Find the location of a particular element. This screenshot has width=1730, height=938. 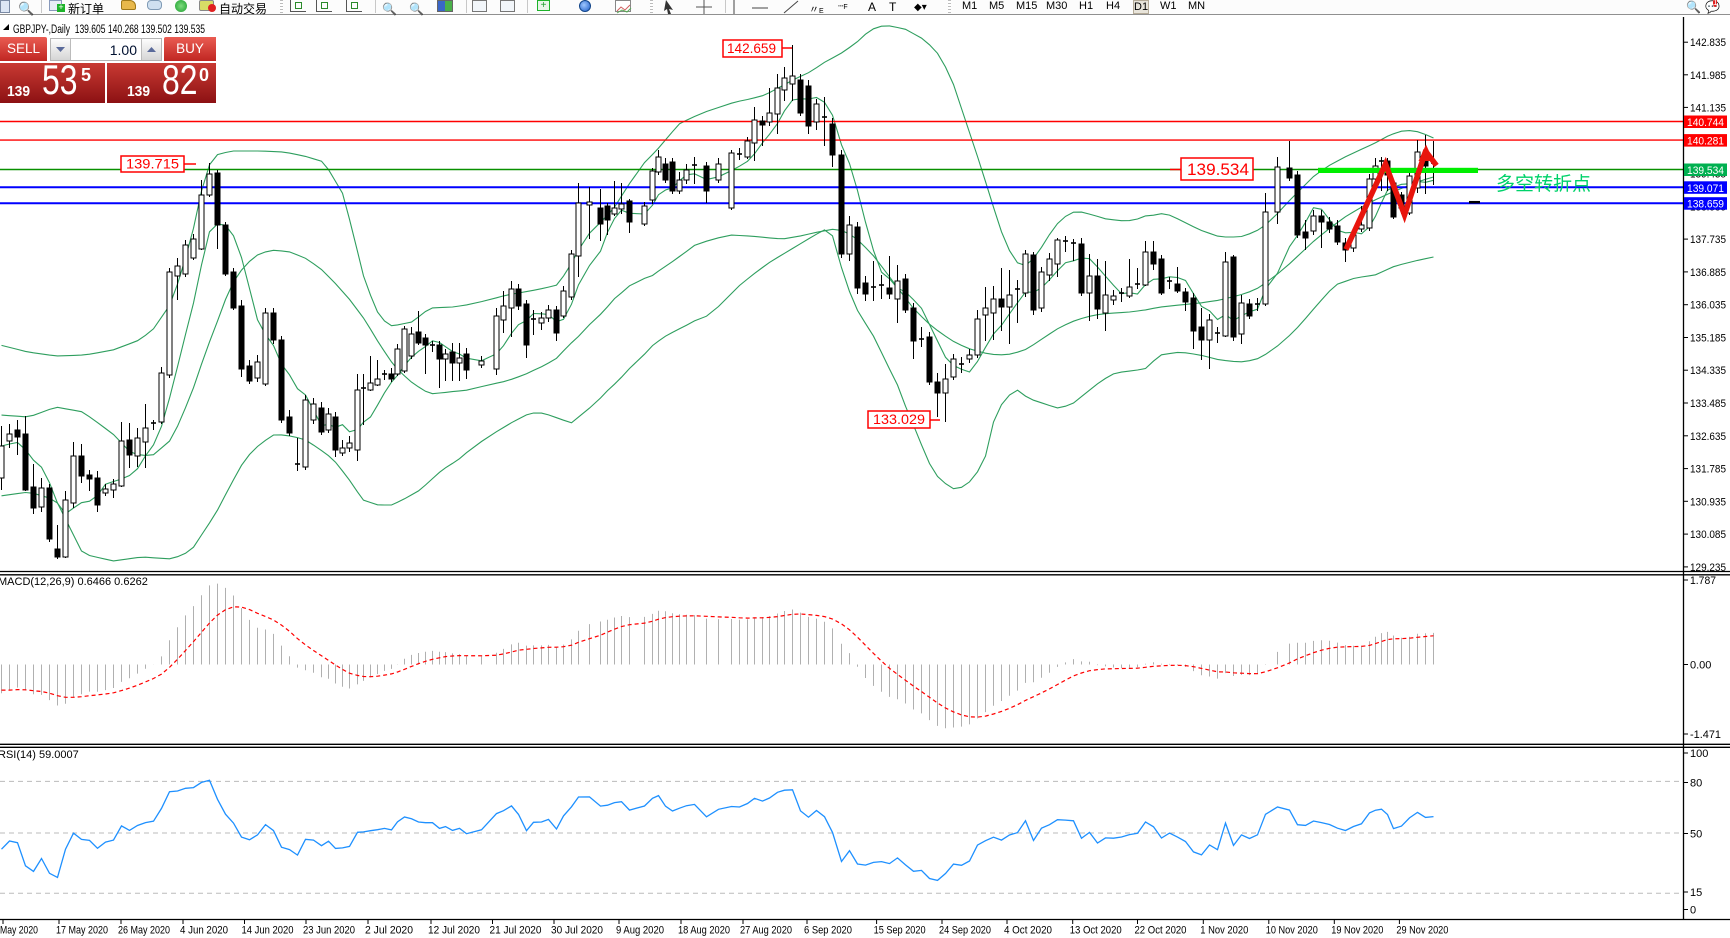

svg-text: 133.485 is located at coordinates (1708, 404).